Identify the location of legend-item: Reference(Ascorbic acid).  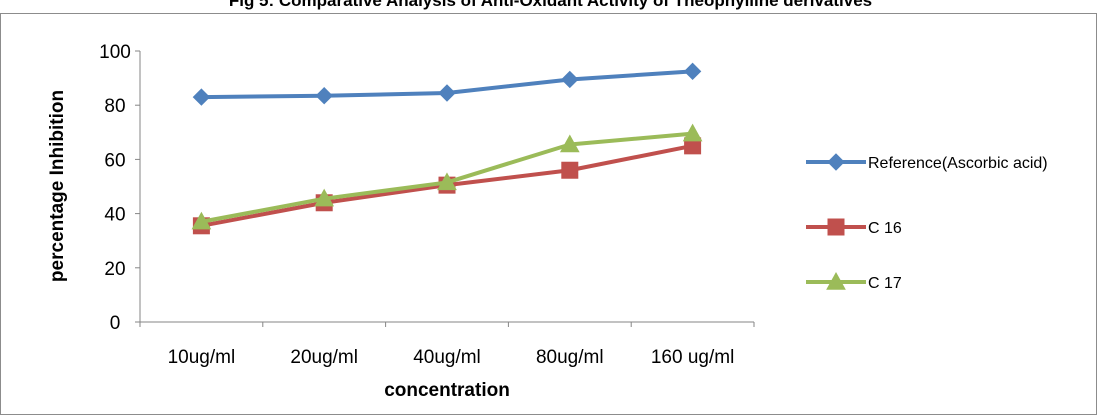
(927, 162).